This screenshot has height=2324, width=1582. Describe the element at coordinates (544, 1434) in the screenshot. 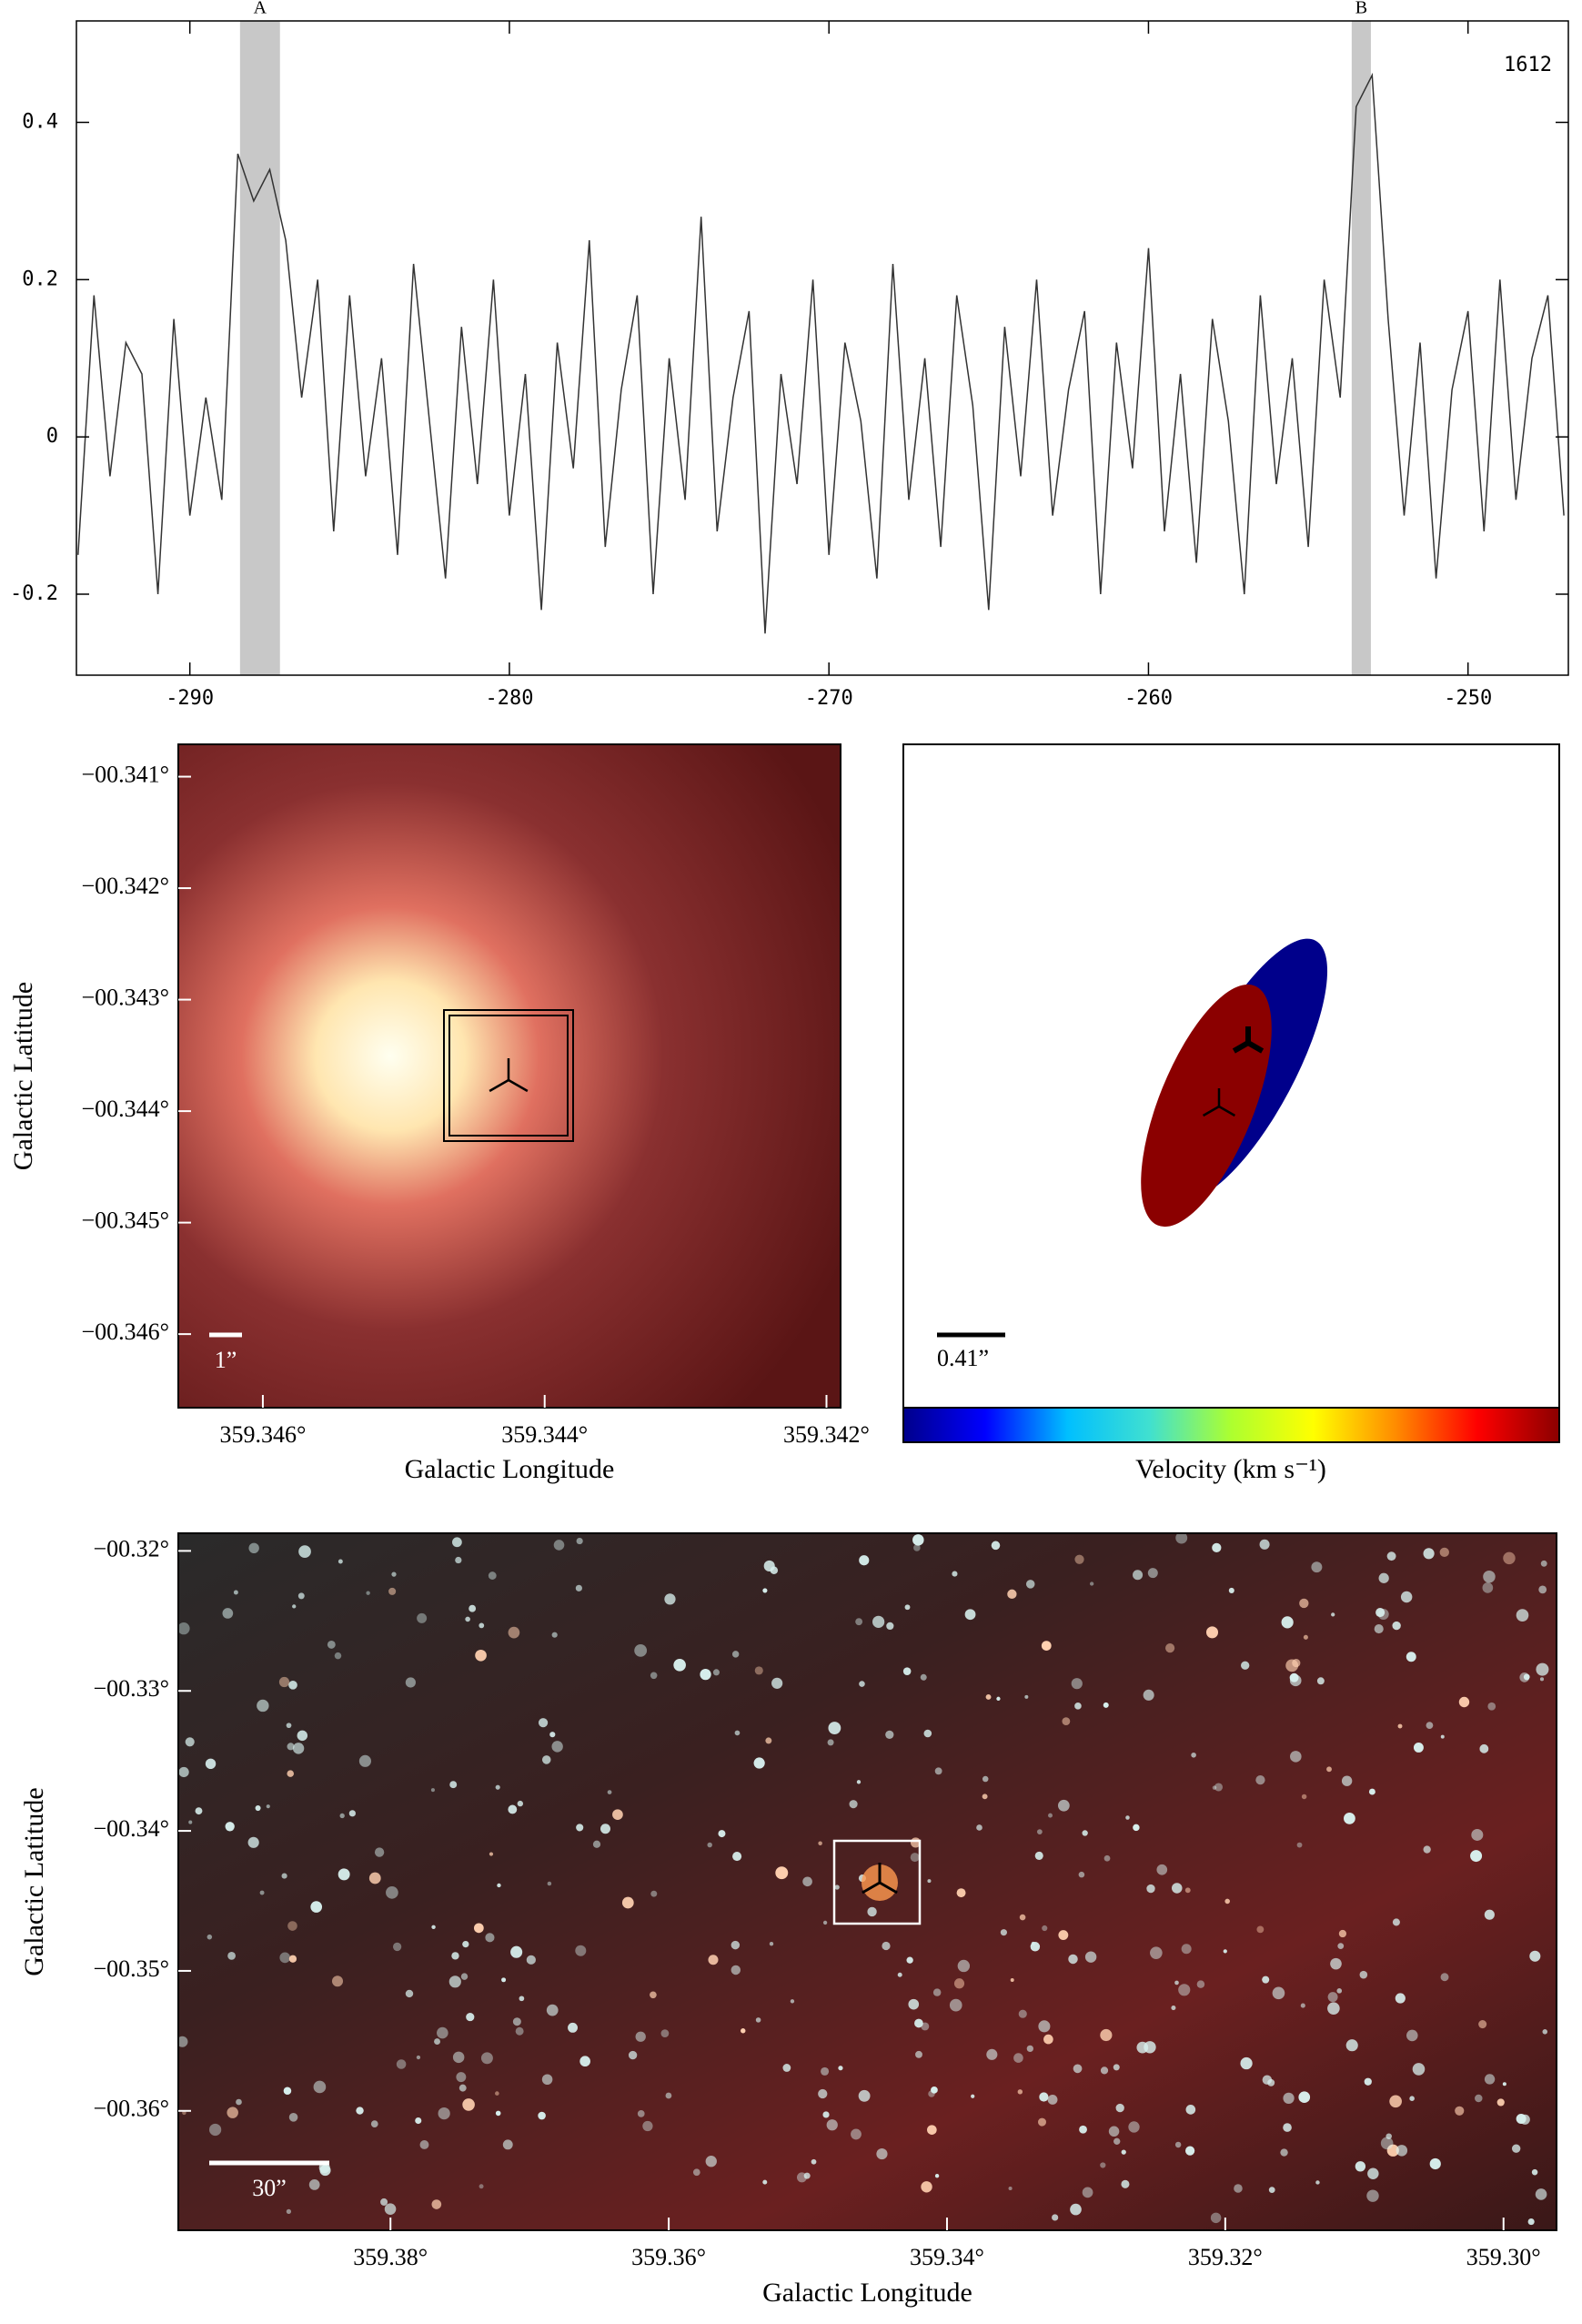

I see `x-tick-label: 359.344°` at that location.